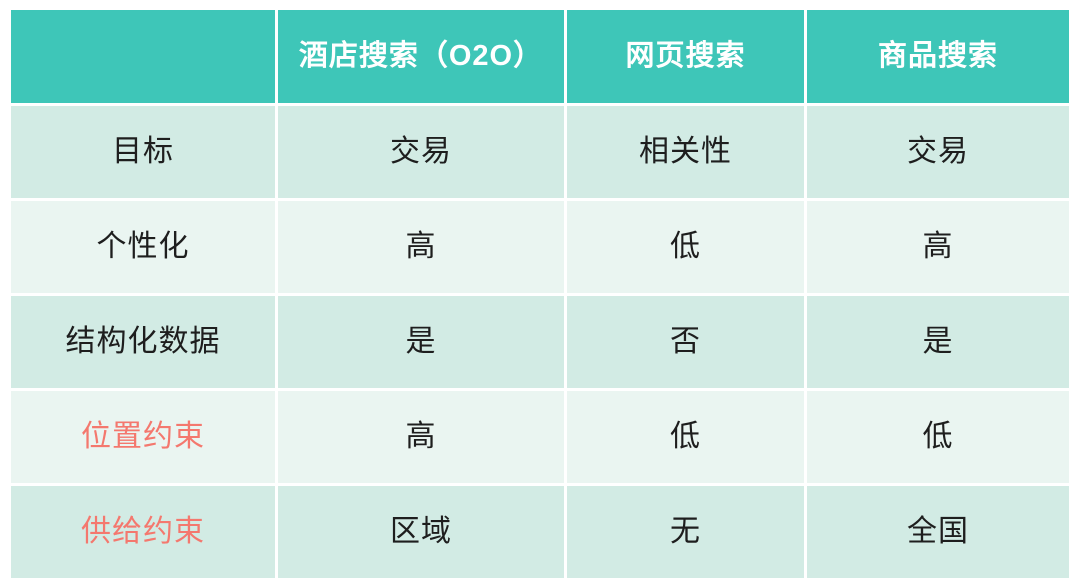 The image size is (1080, 586). What do you see at coordinates (143, 247) in the screenshot?
I see `row-label-personalization: 个性化` at bounding box center [143, 247].